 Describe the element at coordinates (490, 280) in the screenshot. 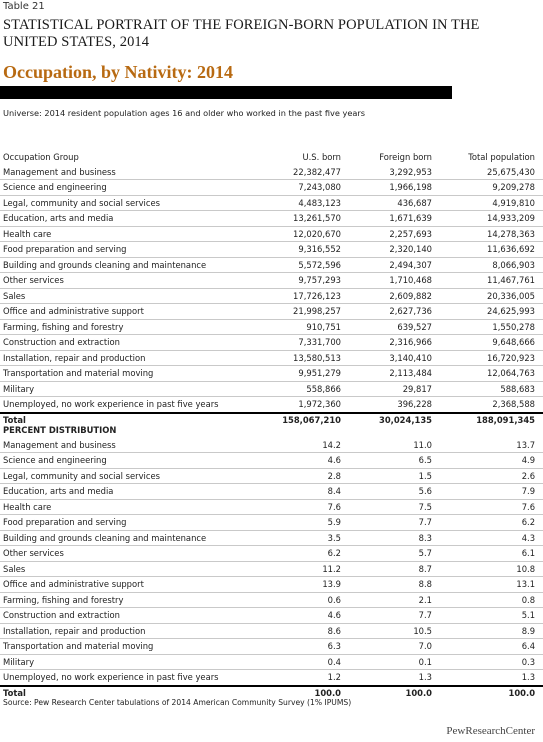

I see `total-population-value: 11,467,761` at that location.